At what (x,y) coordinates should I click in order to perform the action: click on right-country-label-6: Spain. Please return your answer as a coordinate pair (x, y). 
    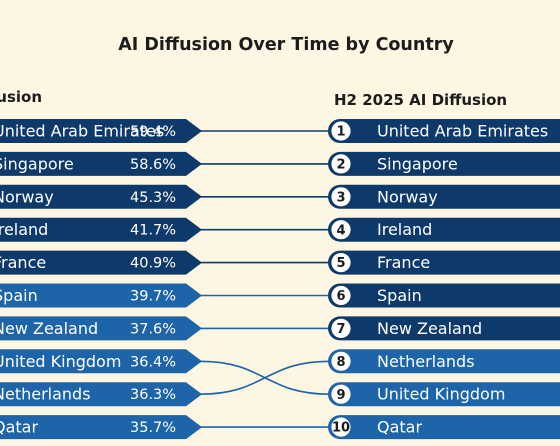
    Looking at the image, I should click on (399, 295).